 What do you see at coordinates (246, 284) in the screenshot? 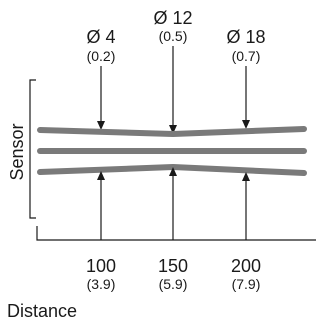
I see `bottom-label-3-inches: (7.9)` at bounding box center [246, 284].